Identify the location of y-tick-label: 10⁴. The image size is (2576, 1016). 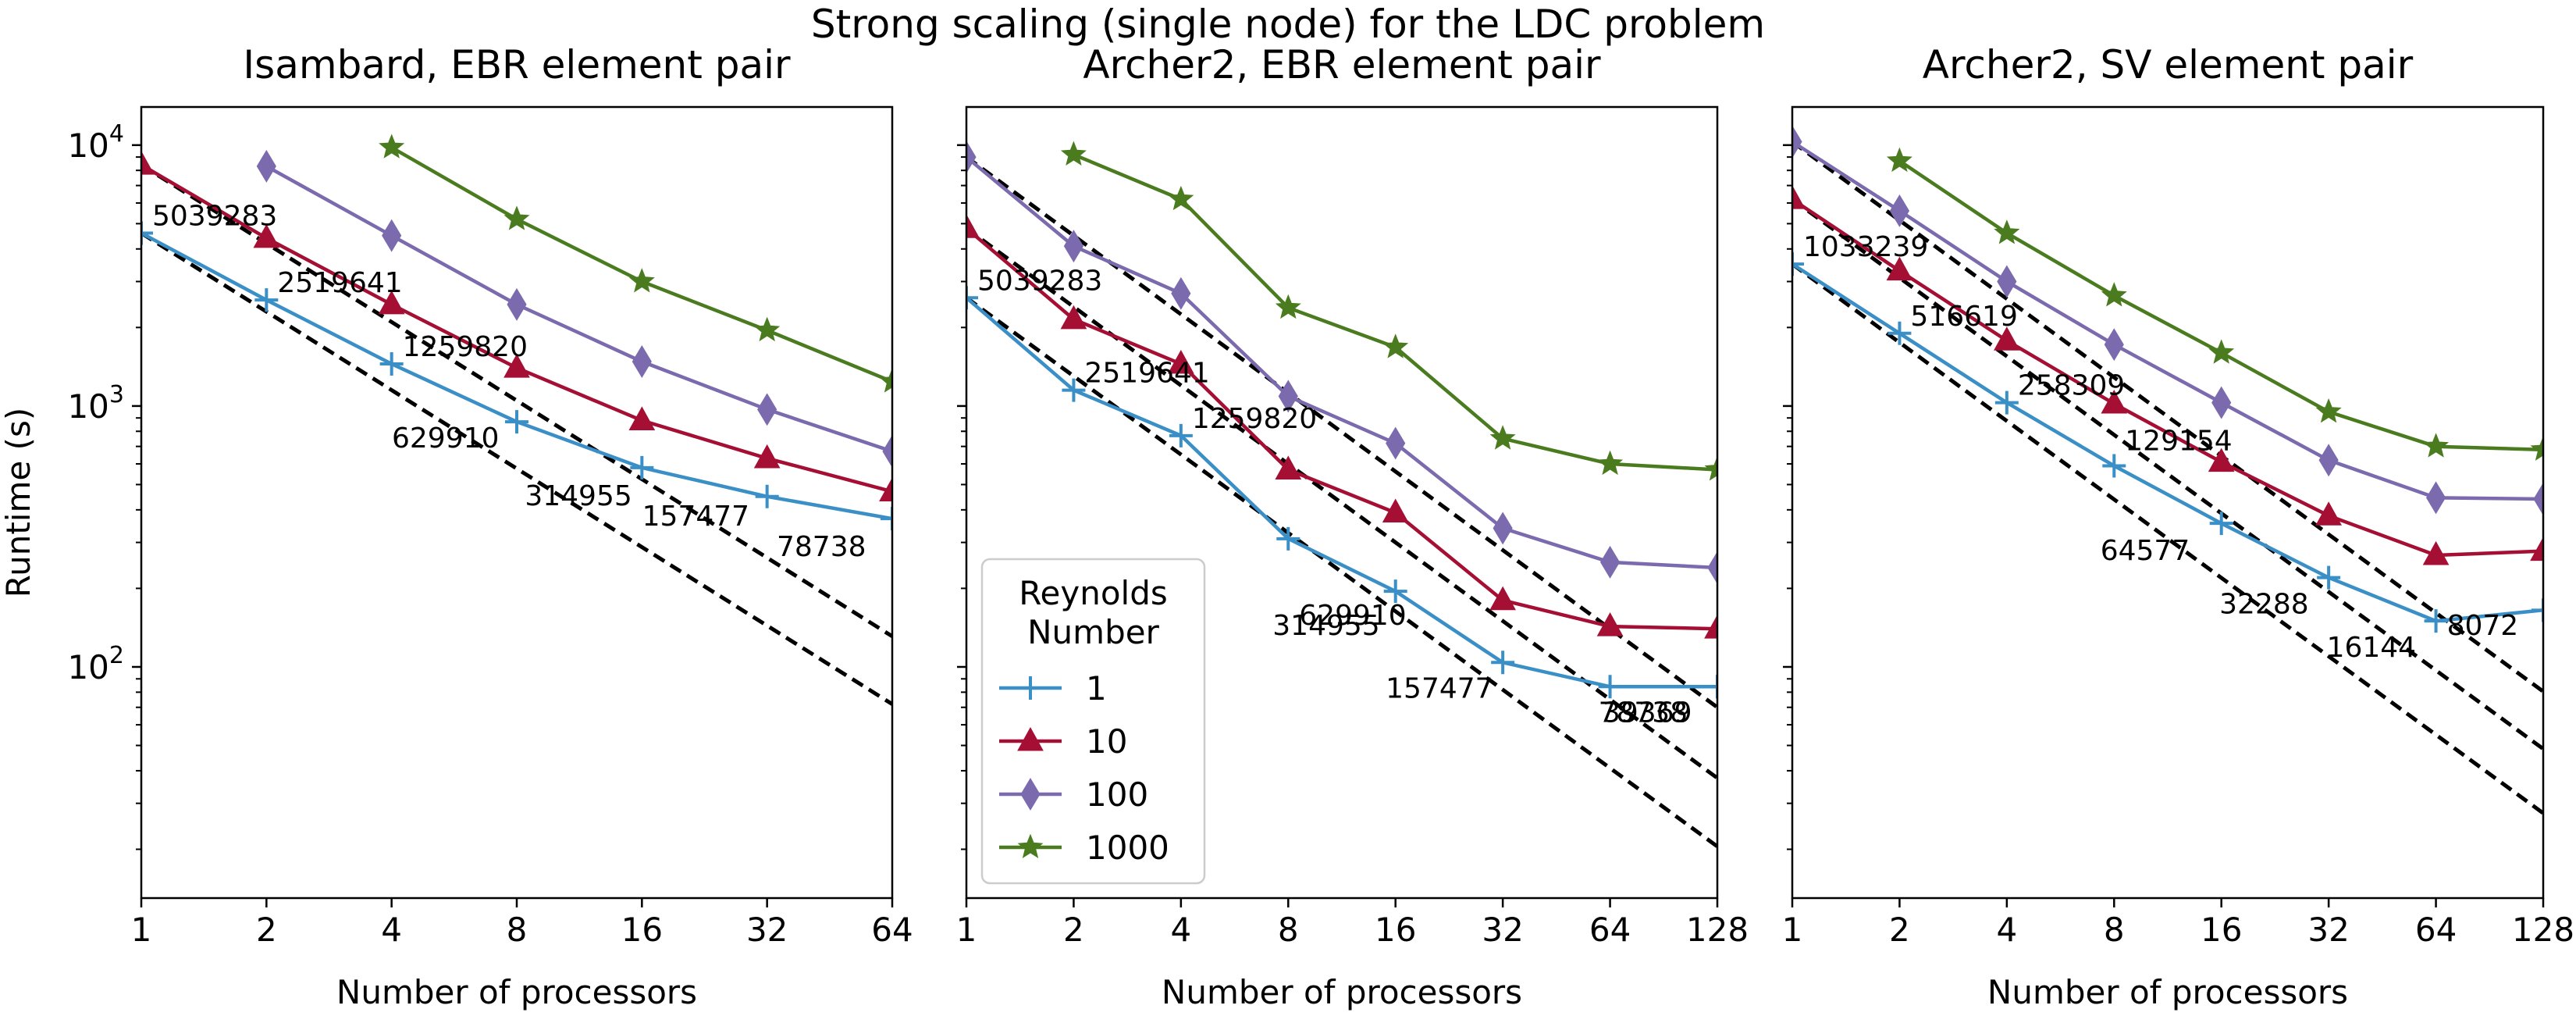
(95, 142).